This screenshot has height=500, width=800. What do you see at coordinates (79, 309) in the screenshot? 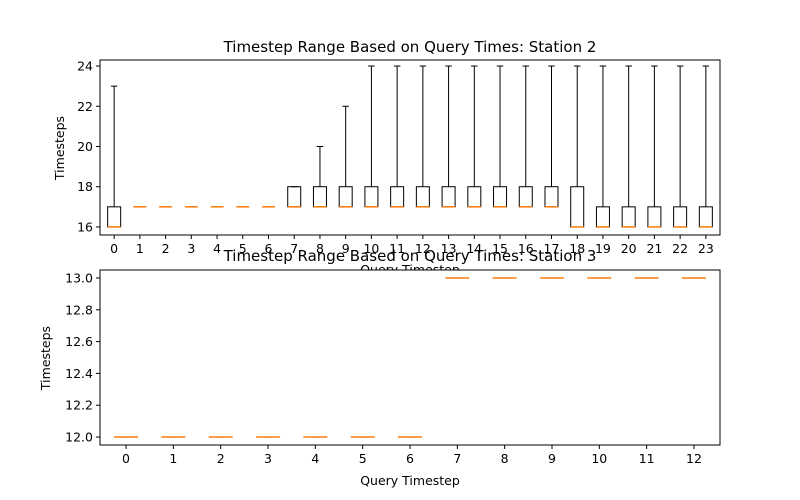
I see `y-tick-label: 12.8` at bounding box center [79, 309].